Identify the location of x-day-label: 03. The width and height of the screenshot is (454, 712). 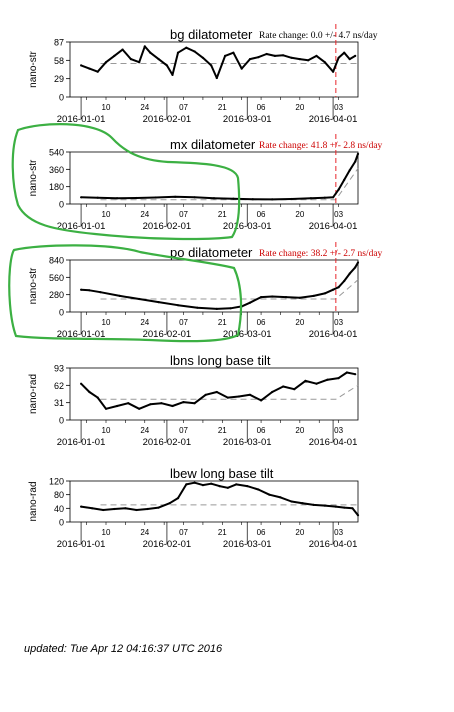
(338, 430).